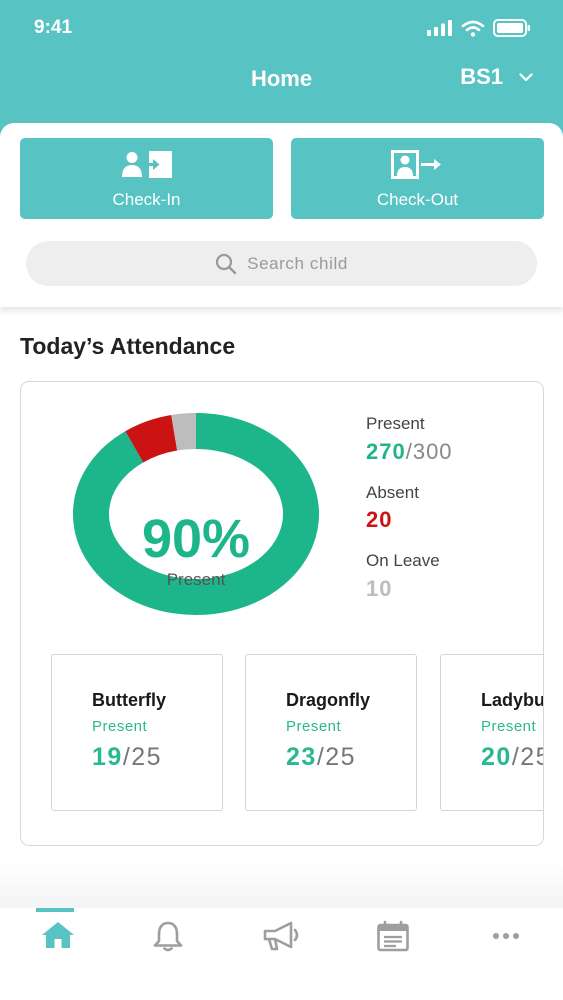  What do you see at coordinates (196, 579) in the screenshot?
I see `attendance-percent-caption: Present` at bounding box center [196, 579].